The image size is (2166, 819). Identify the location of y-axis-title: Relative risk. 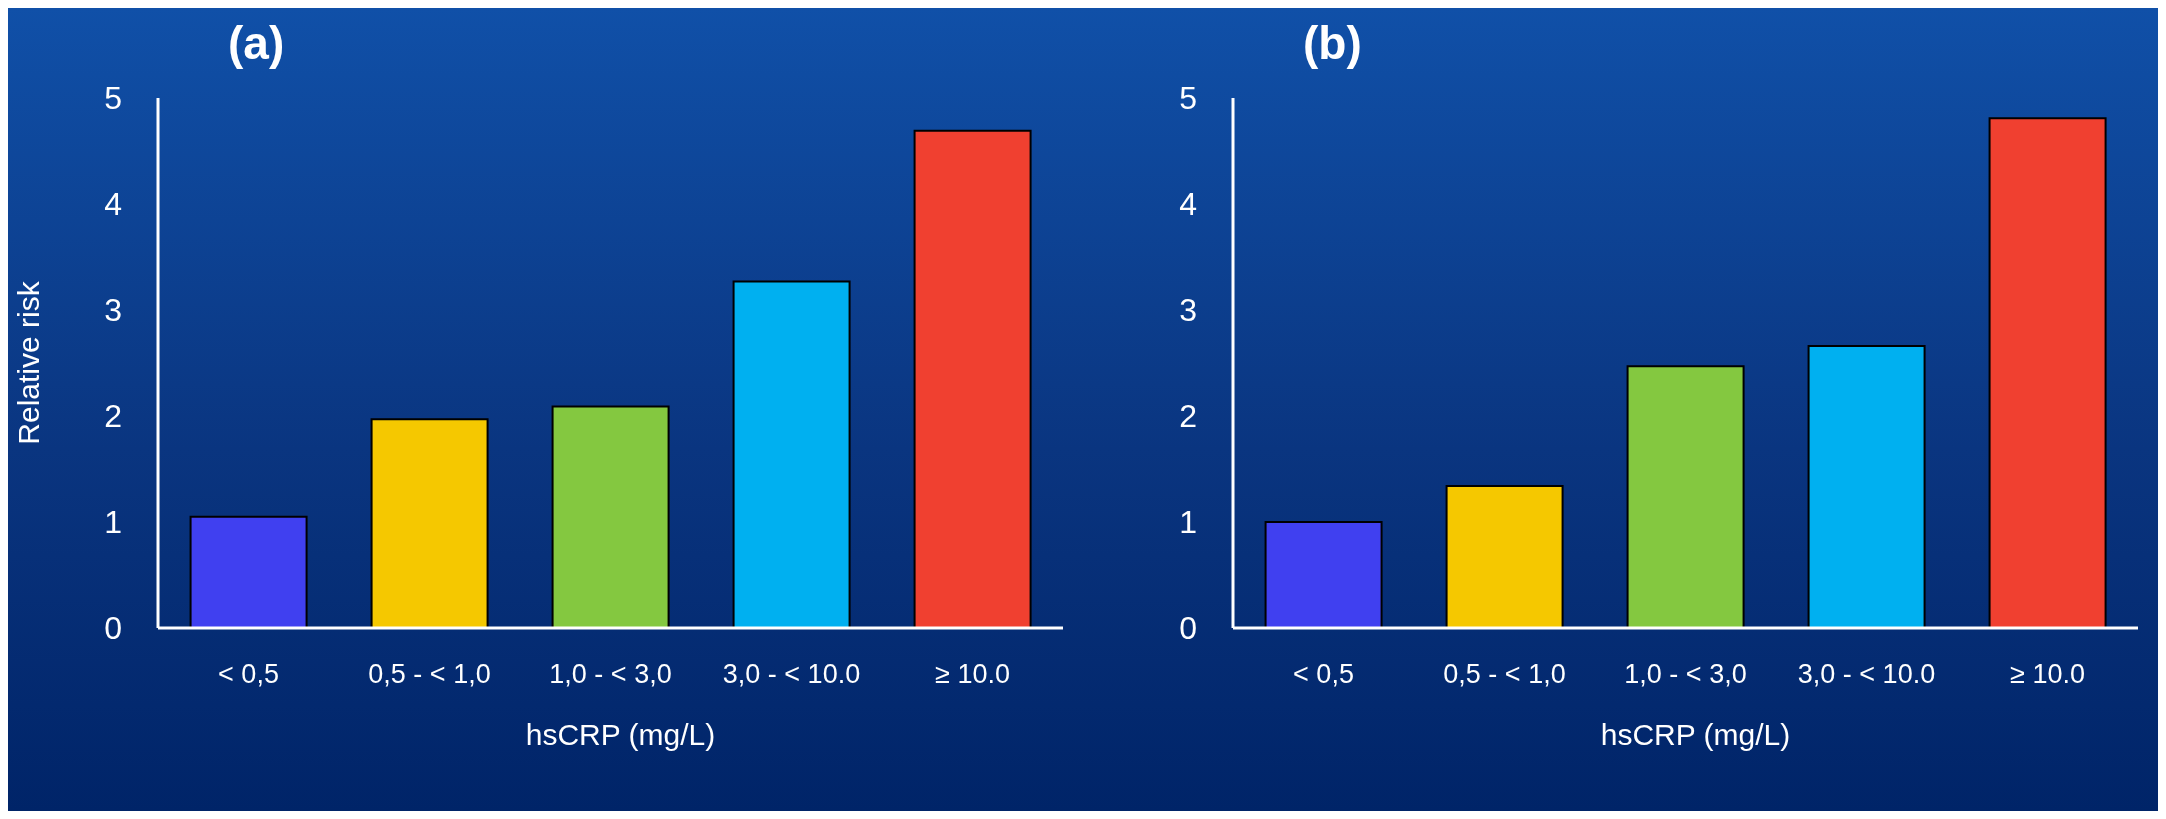
(28, 362).